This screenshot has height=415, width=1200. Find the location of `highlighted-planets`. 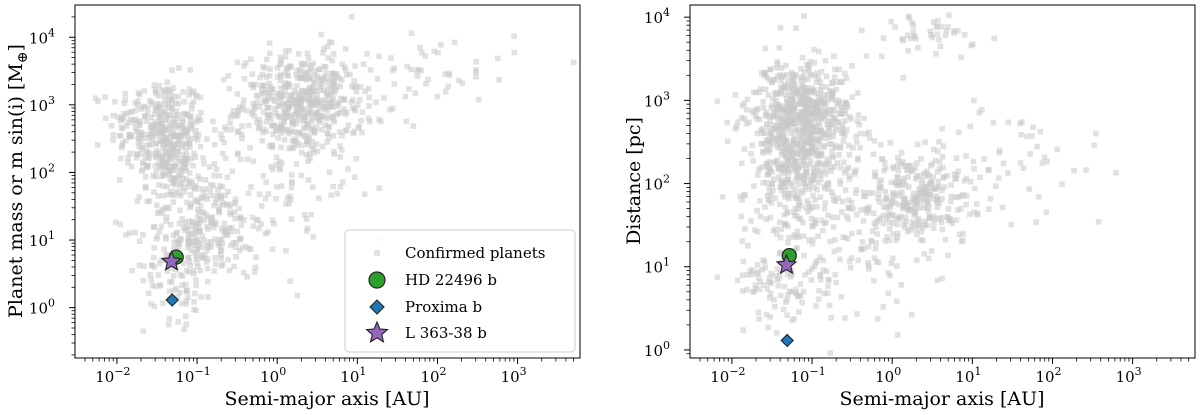

highlighted-planets is located at coordinates (786, 298).